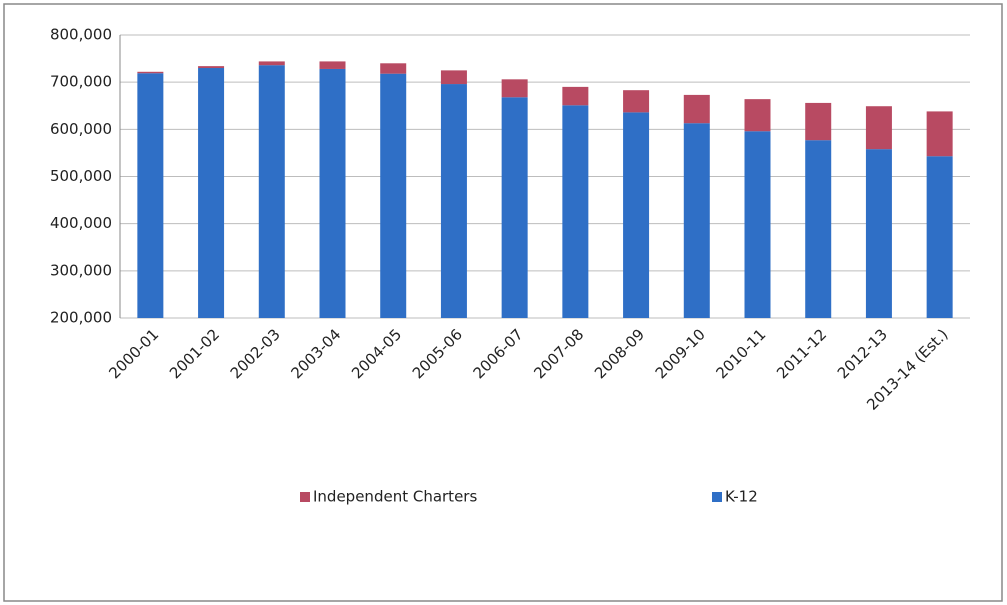 The width and height of the screenshot is (1007, 605). I want to click on y-tick-label: 600,000, so click(81, 129).